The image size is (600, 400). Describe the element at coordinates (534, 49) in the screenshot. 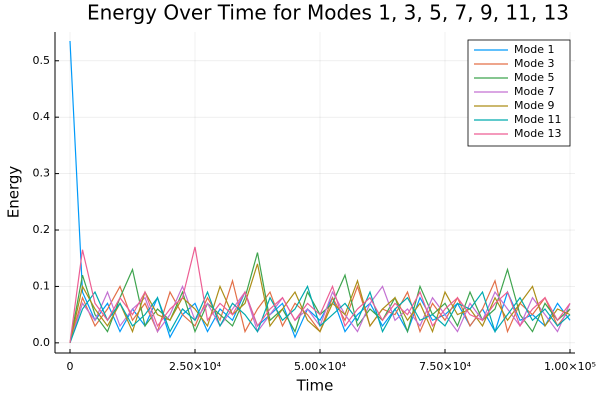

I see `legend-label: Mode 1` at that location.